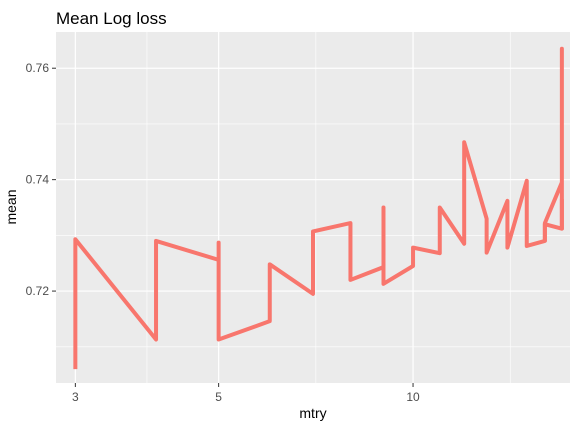 The image size is (577, 430). I want to click on x-axis-label: mtry, so click(312, 413).